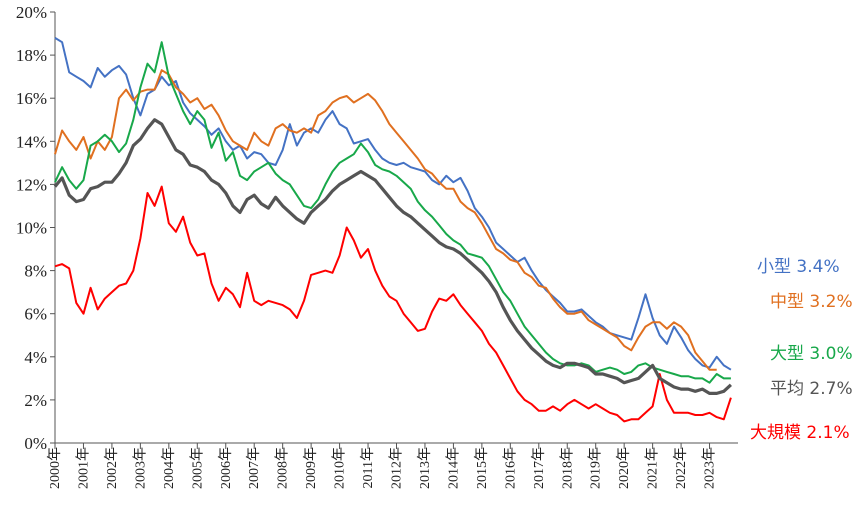 Image resolution: width=858 pixels, height=519 pixels. What do you see at coordinates (35, 400) in the screenshot?
I see `y-tick-label: 2%` at bounding box center [35, 400].